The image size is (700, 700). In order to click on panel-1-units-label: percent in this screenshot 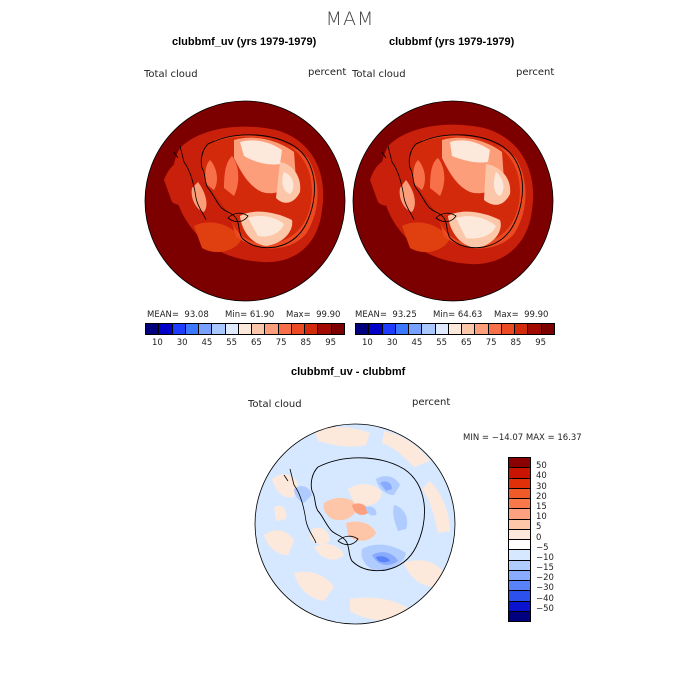, I will do `click(327, 72)`.